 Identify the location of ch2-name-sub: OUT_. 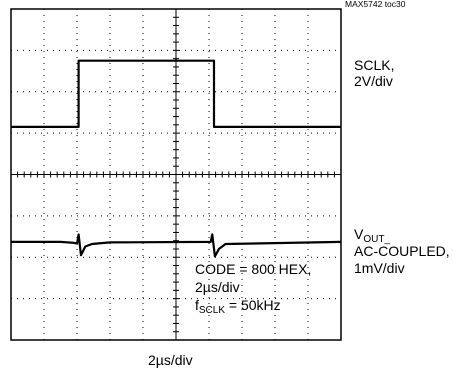
(377, 239).